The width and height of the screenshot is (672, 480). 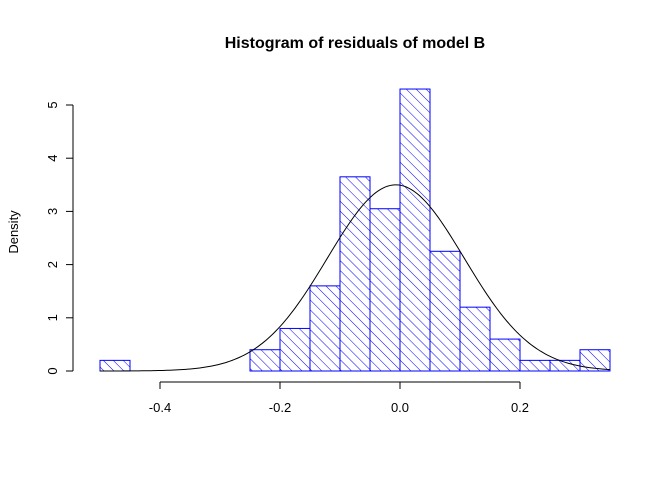 I want to click on y-tick-label: 1, so click(x=52, y=317).